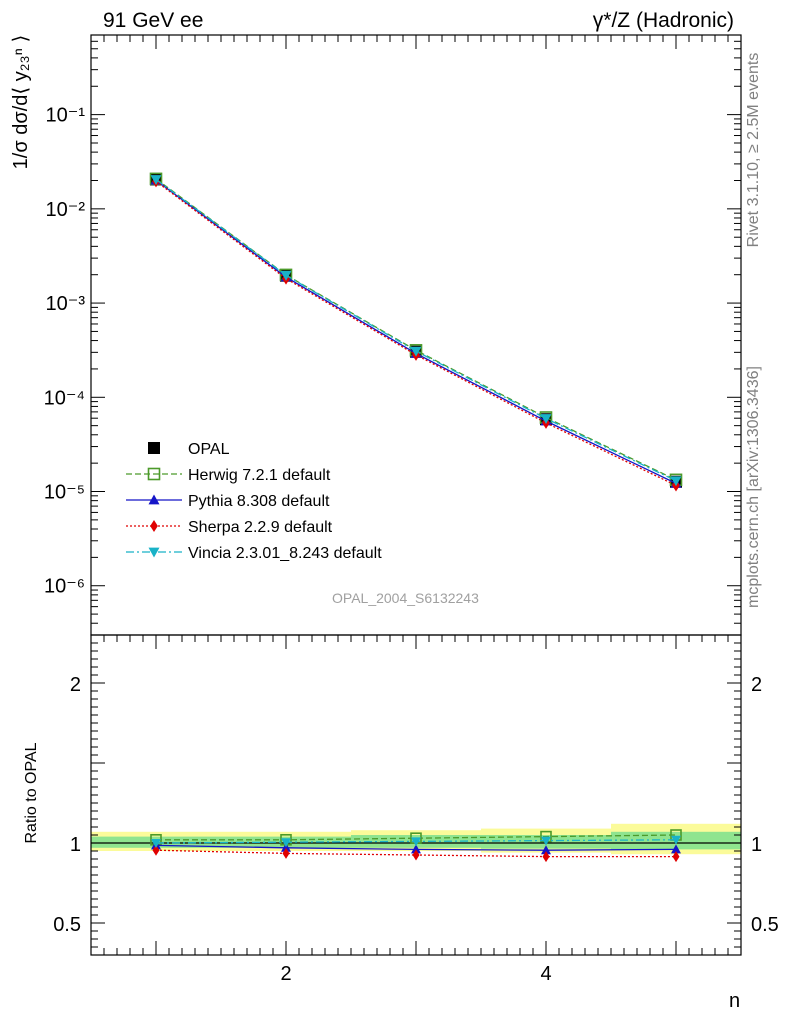 Image resolution: width=786 pixels, height=1024 pixels. What do you see at coordinates (259, 475) in the screenshot?
I see `legend-label-herwig: Herwig 7.2.1 default` at bounding box center [259, 475].